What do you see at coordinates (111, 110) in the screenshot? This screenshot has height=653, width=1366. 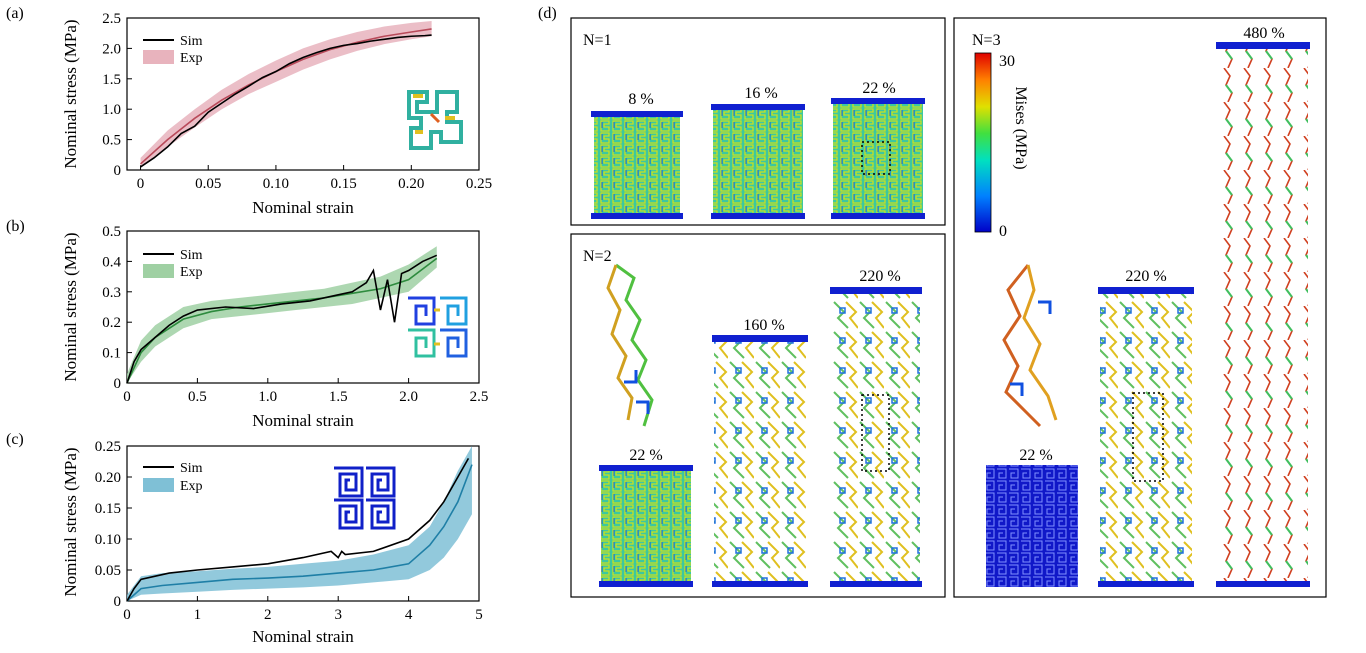 I see `y-tick-label: 1.0` at bounding box center [111, 110].